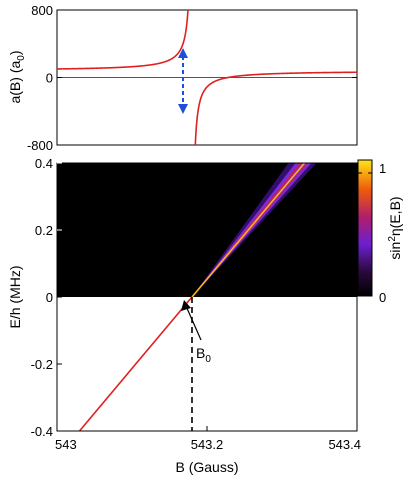 This screenshot has height=487, width=415. What do you see at coordinates (40, 145) in the screenshot?
I see `top-y-tick-label: -800` at bounding box center [40, 145].